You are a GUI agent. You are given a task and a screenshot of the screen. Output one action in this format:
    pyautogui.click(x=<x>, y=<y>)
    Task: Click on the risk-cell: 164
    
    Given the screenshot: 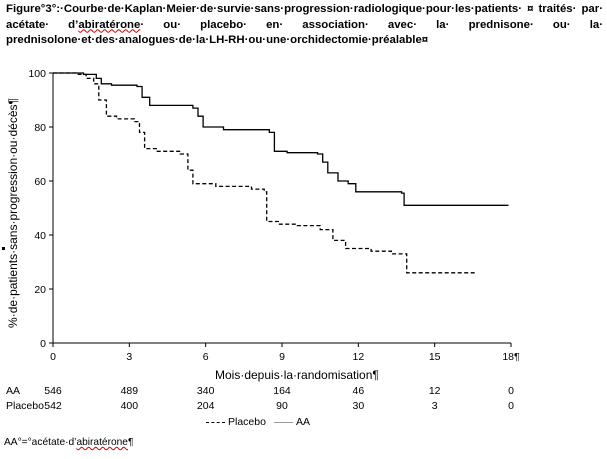 What is the action you would take?
    pyautogui.click(x=282, y=391)
    